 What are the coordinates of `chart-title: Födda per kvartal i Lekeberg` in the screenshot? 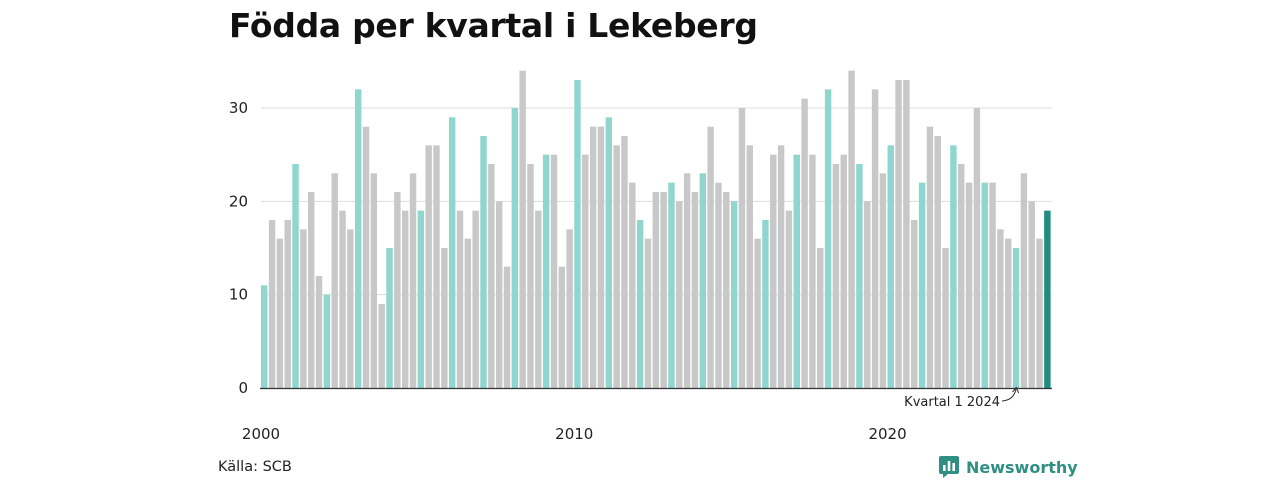 It's located at (493, 25).